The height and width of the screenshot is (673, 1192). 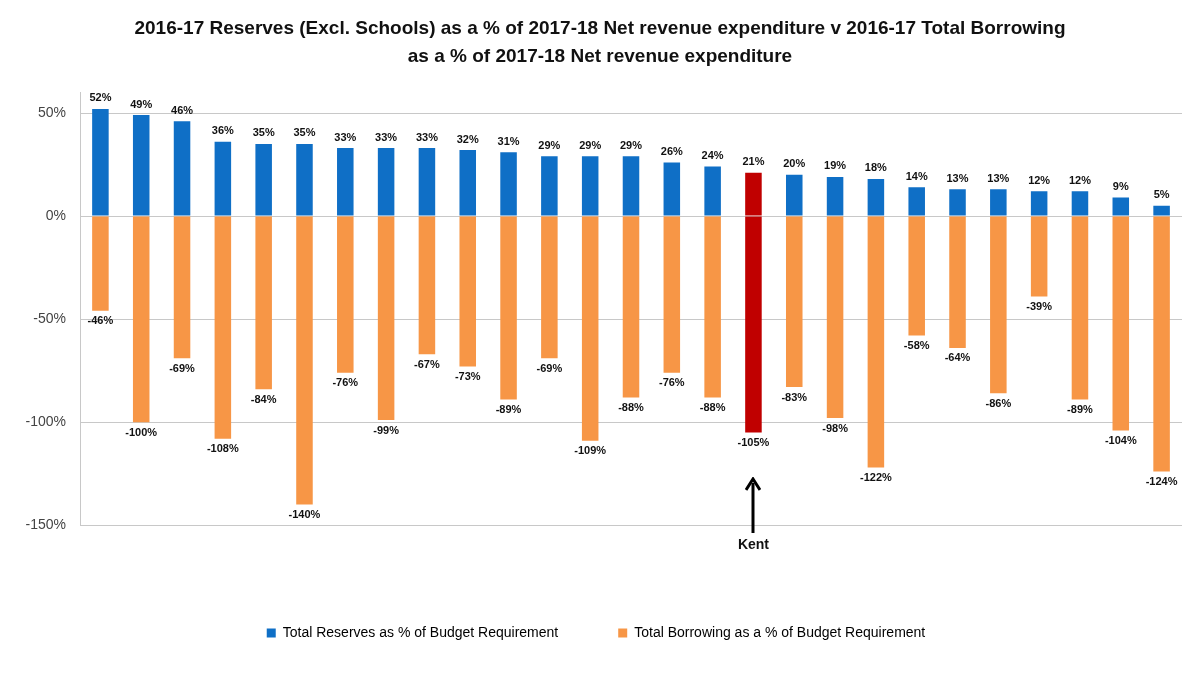 What do you see at coordinates (467, 376) in the screenshot?
I see `data-label: -73%` at bounding box center [467, 376].